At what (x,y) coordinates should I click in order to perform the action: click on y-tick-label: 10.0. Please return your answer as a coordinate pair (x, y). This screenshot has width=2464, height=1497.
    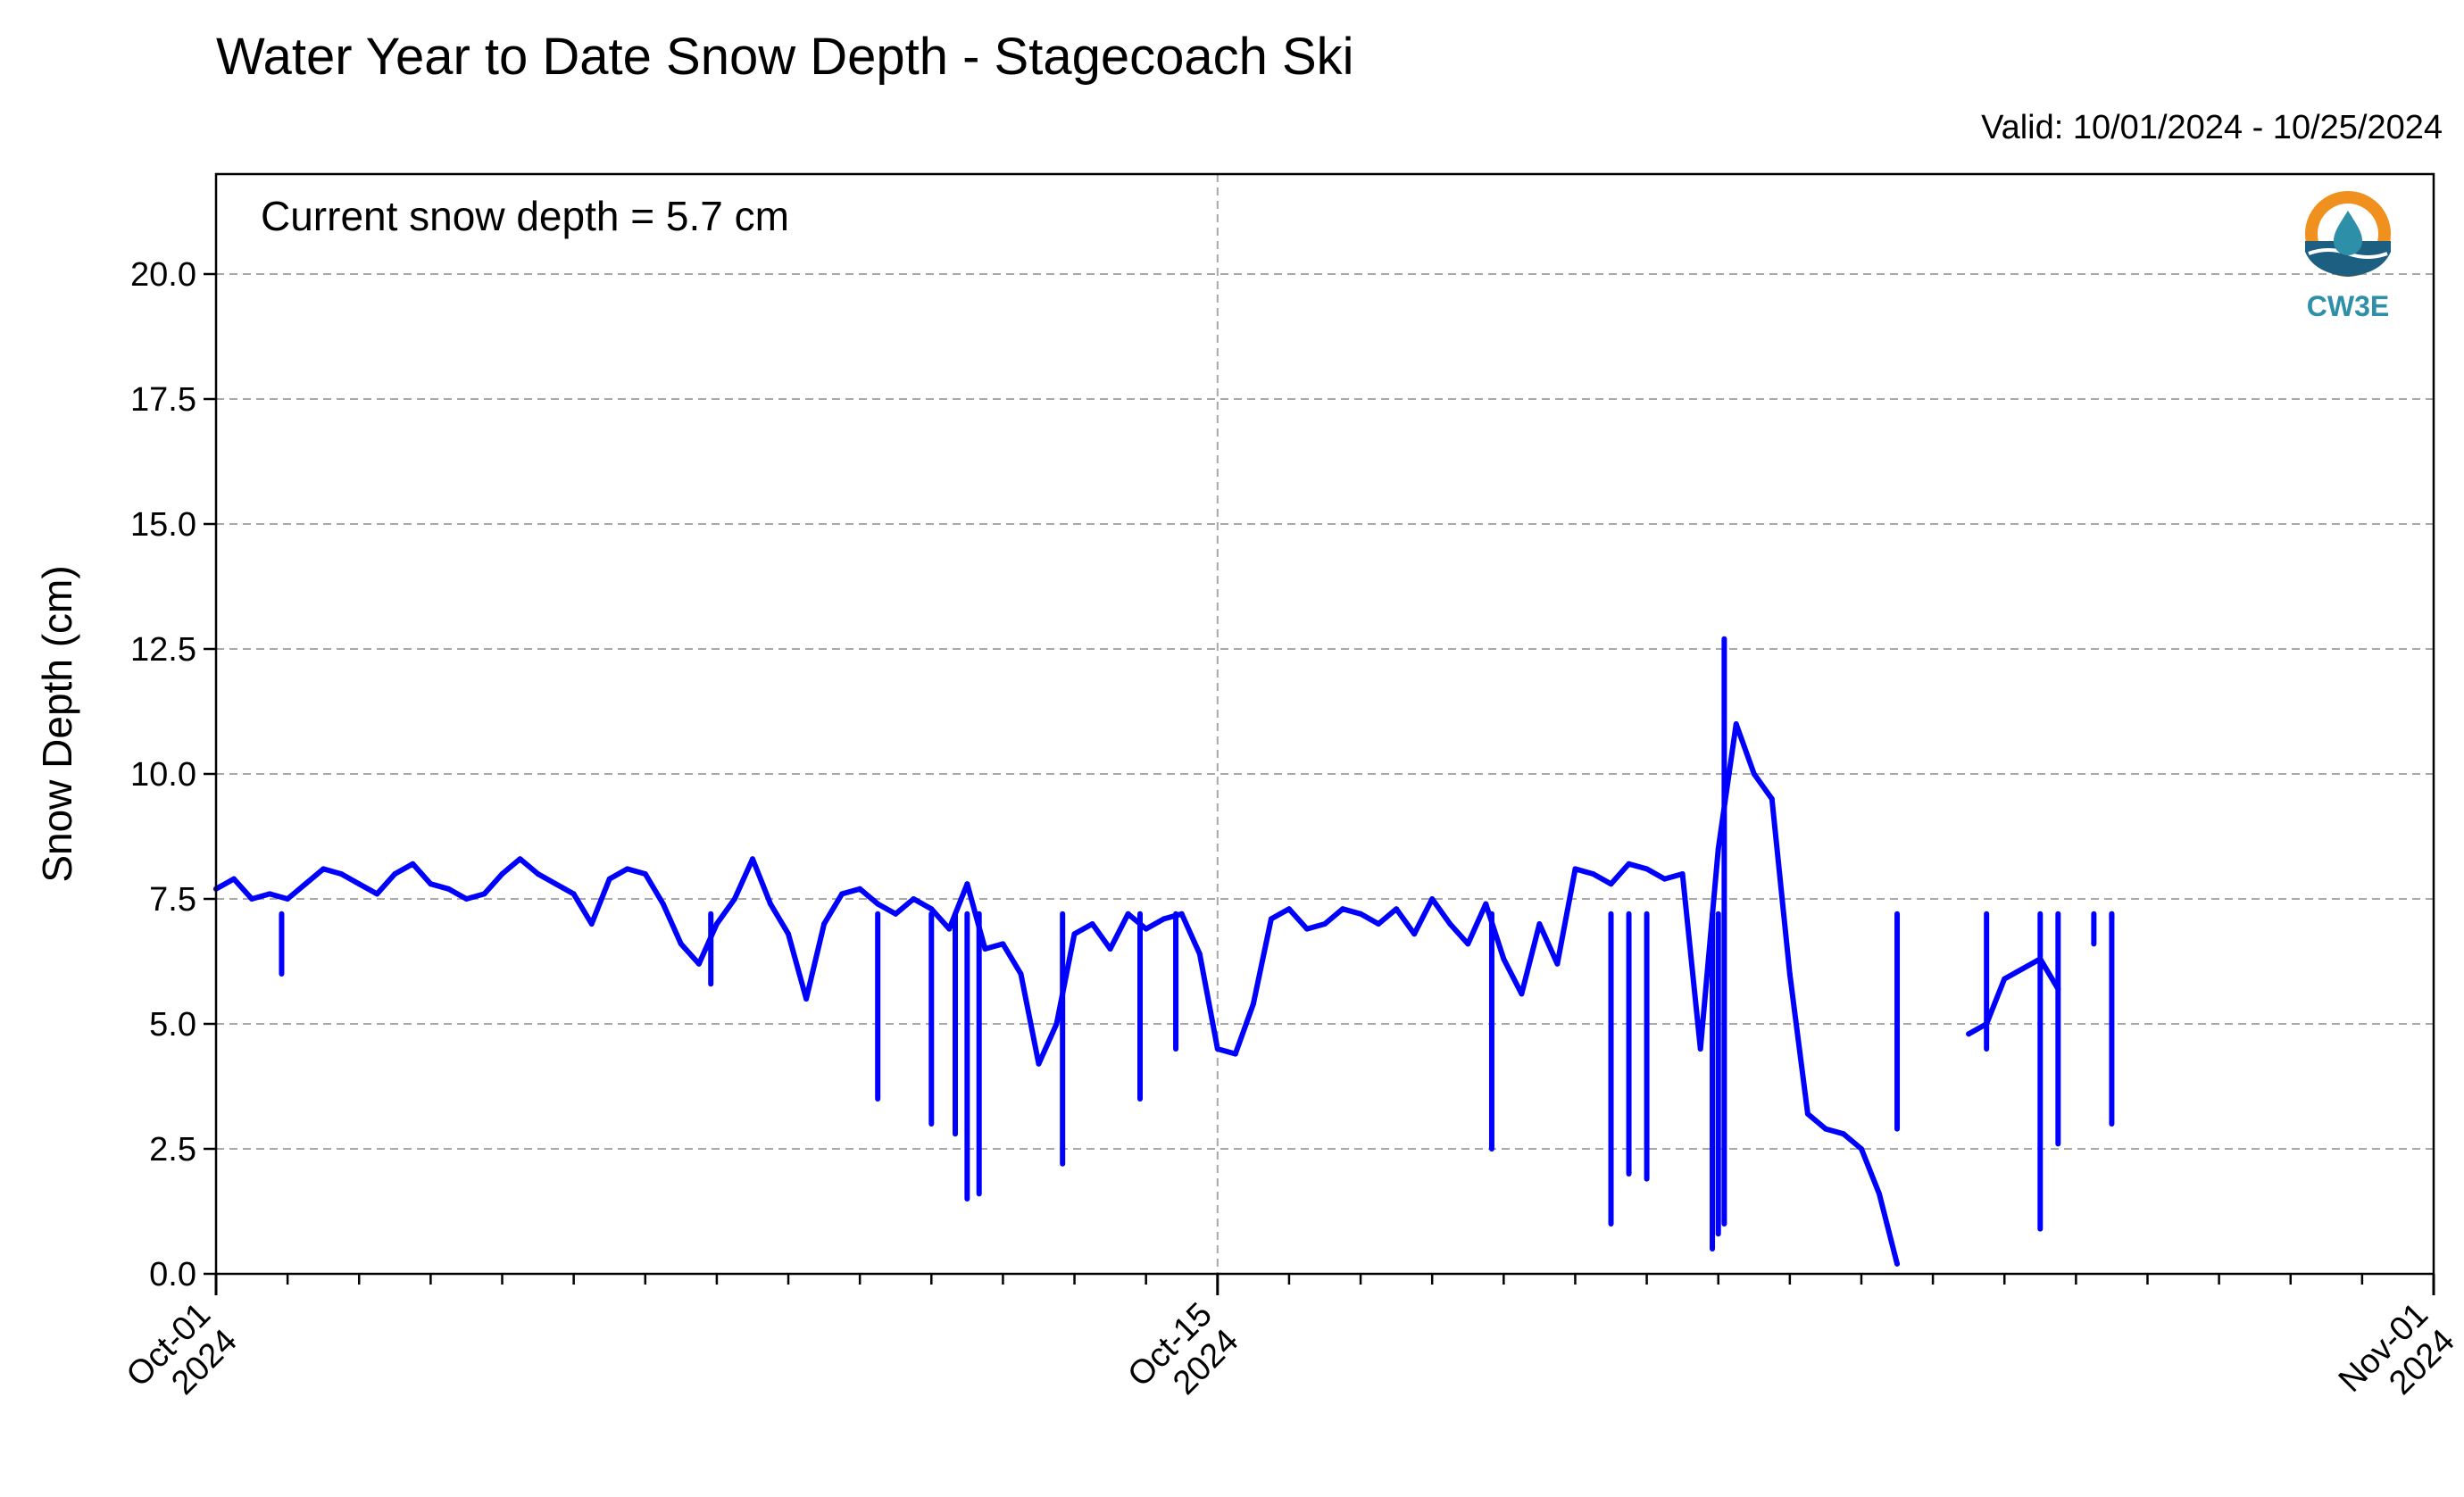
    Looking at the image, I should click on (163, 775).